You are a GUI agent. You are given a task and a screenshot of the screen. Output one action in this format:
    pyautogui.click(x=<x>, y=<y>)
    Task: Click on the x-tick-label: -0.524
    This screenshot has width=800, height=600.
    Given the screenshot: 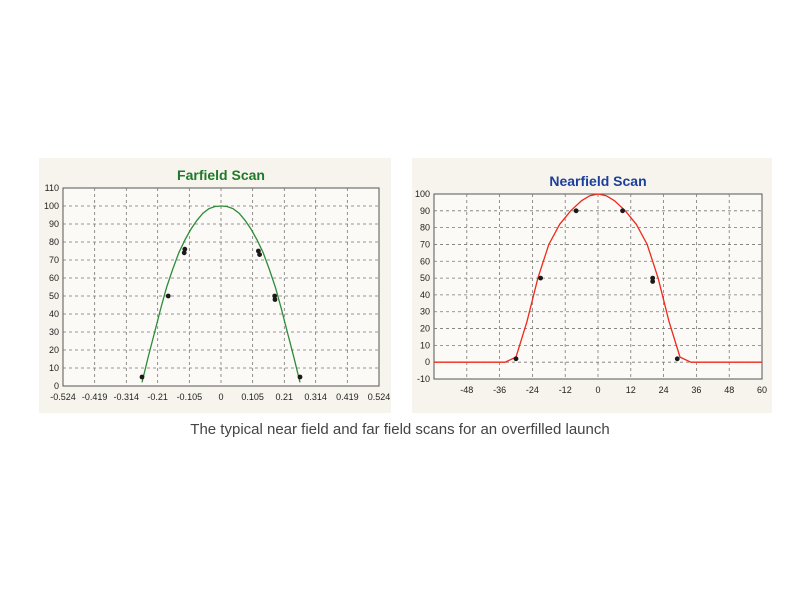 What is the action you would take?
    pyautogui.click(x=63, y=397)
    